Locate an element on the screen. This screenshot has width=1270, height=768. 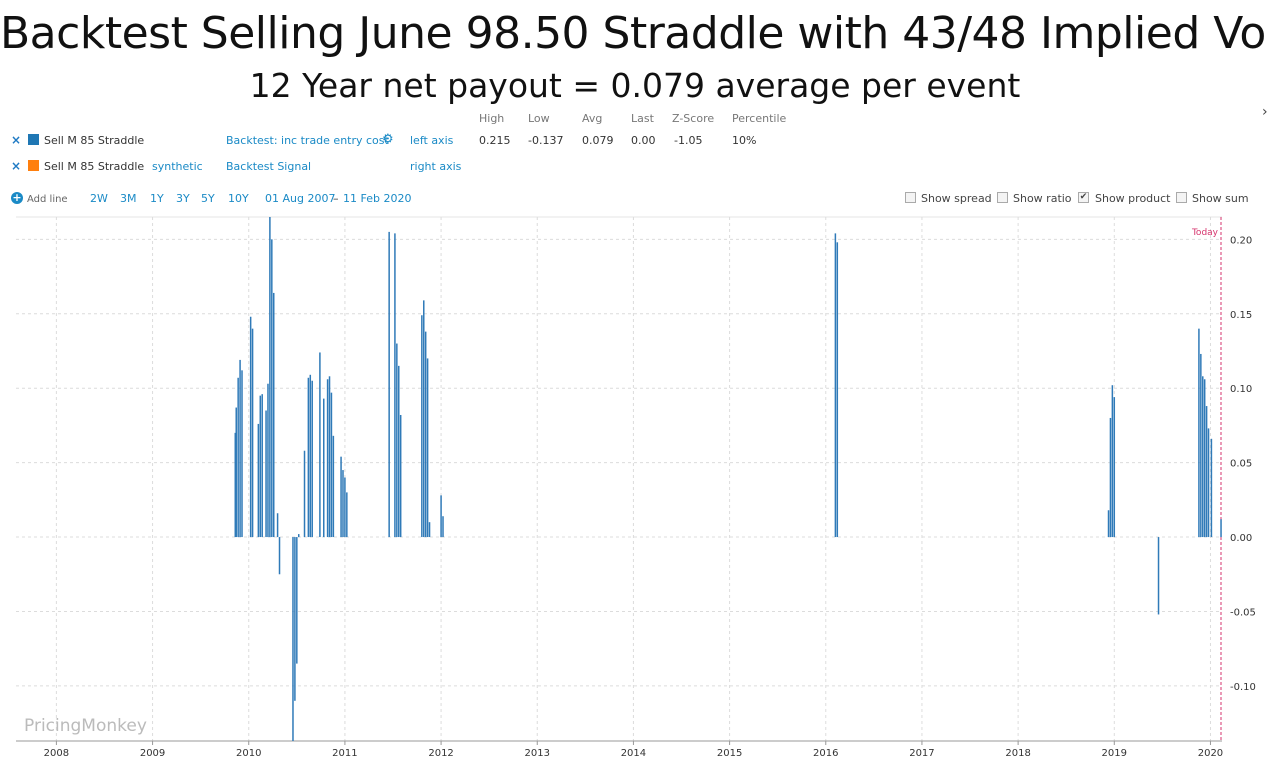
x-tick-label: 2020 is located at coordinates (1210, 753).